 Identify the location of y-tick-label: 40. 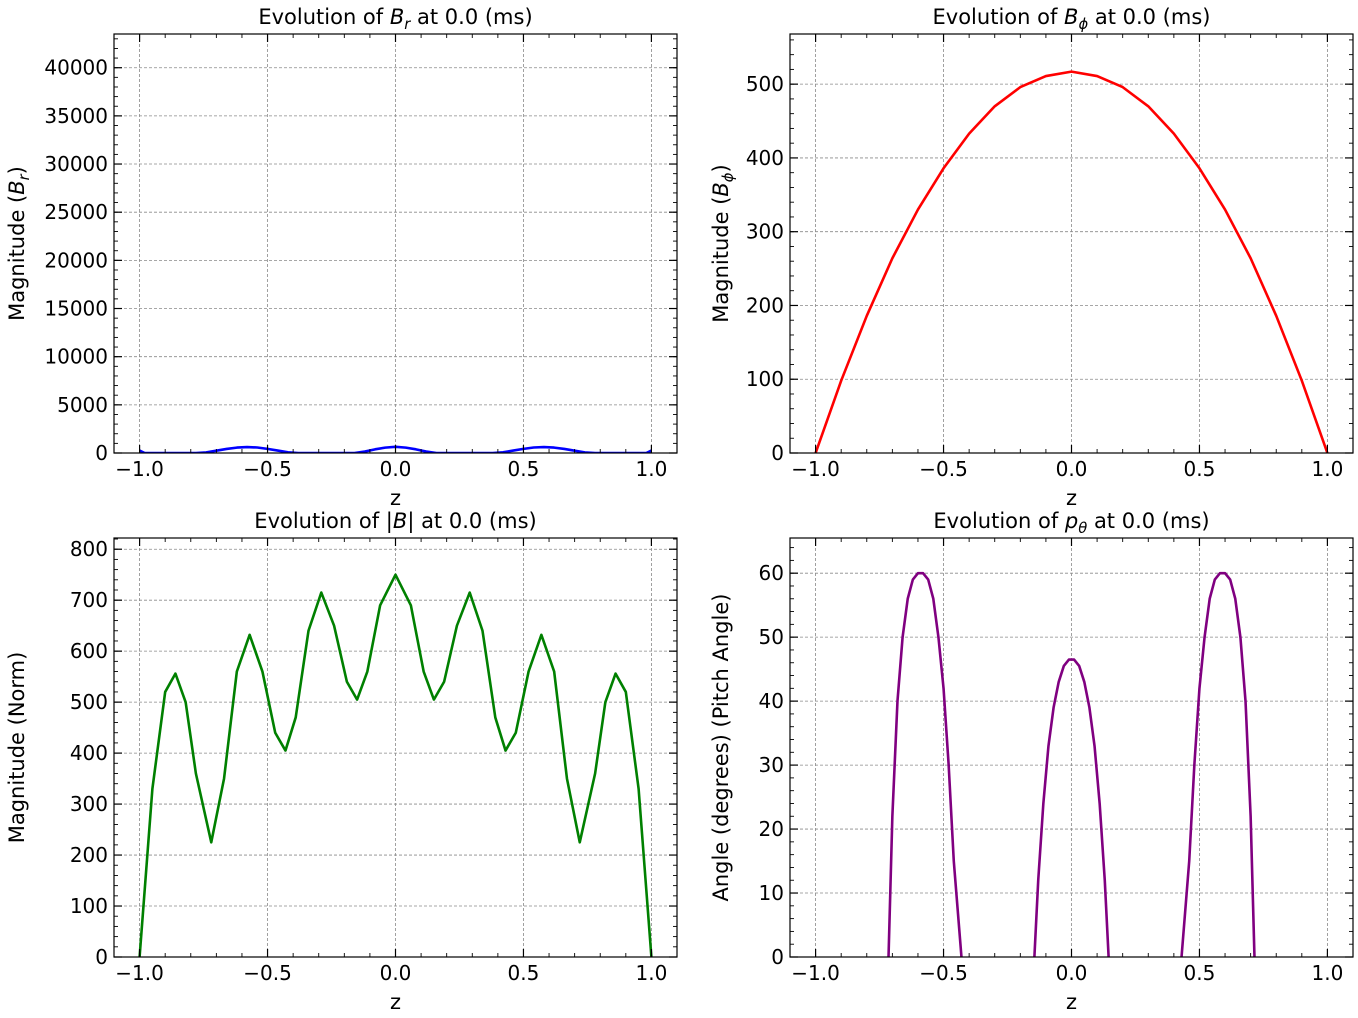
(771, 701).